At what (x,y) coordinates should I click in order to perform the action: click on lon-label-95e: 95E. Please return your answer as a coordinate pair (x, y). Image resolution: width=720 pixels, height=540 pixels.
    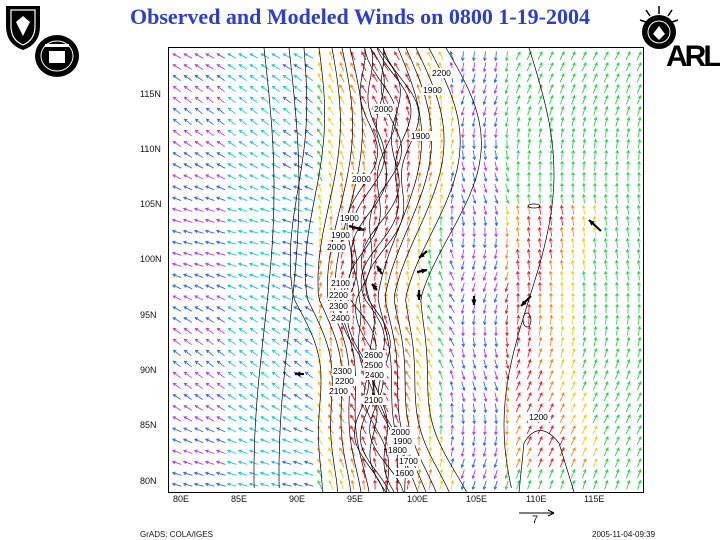
    Looking at the image, I should click on (355, 499).